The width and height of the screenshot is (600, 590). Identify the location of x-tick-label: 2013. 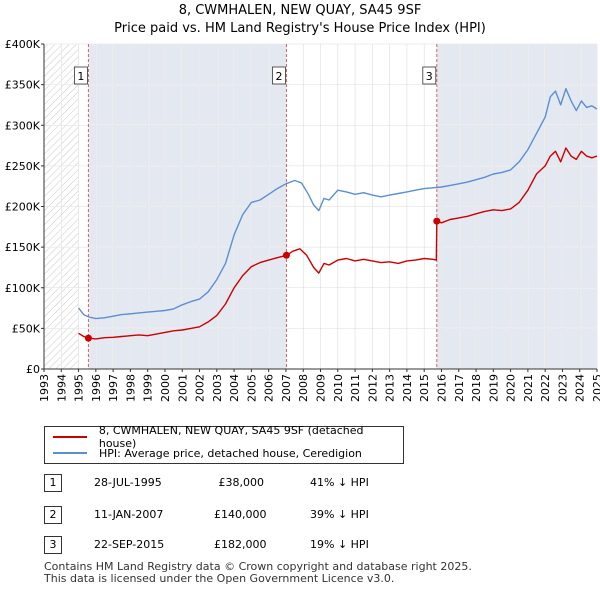
(390, 388).